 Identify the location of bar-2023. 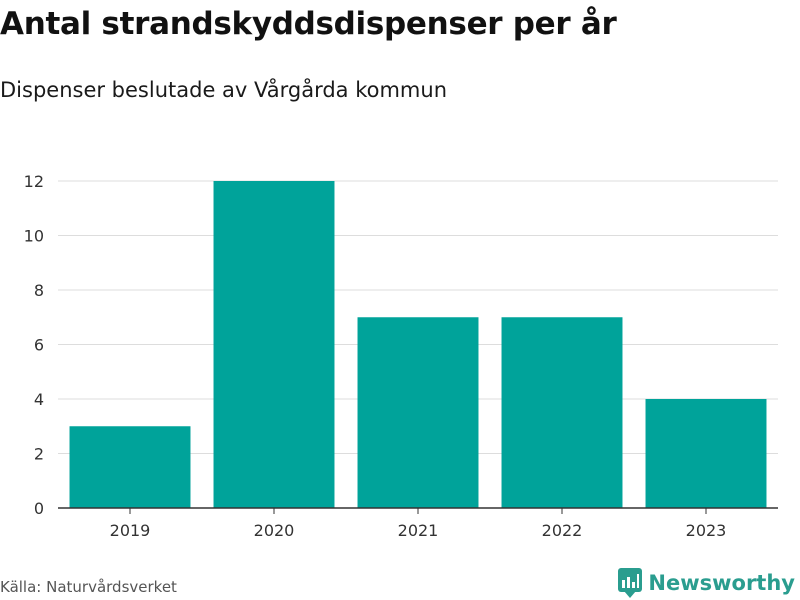
(706, 453).